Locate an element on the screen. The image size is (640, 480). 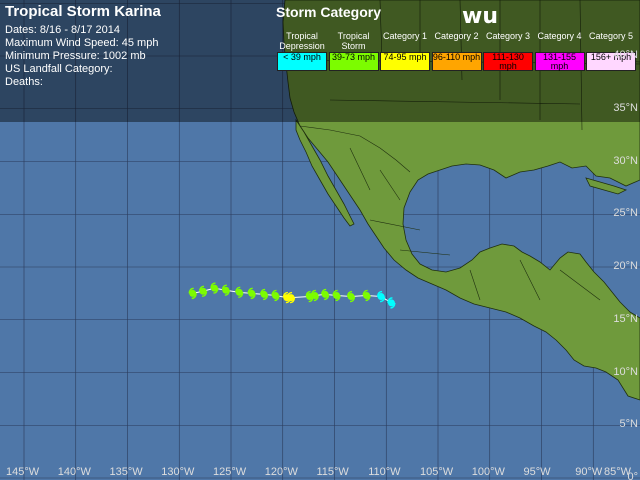
legend-title: Storm Category is located at coordinates (329, 12).